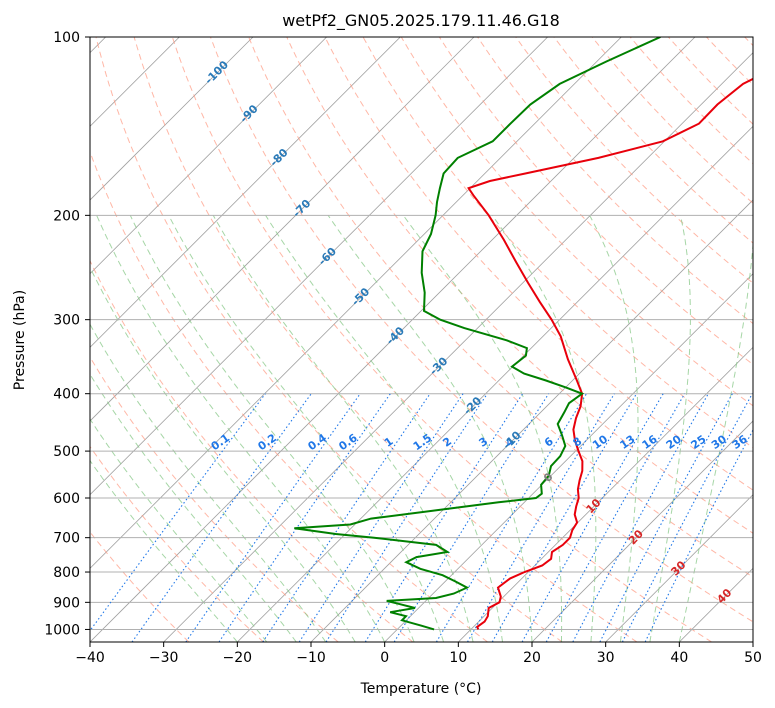 This screenshot has height=708, width=775. Describe the element at coordinates (278, 157) in the screenshot. I see `isotherm-label: -80` at that location.